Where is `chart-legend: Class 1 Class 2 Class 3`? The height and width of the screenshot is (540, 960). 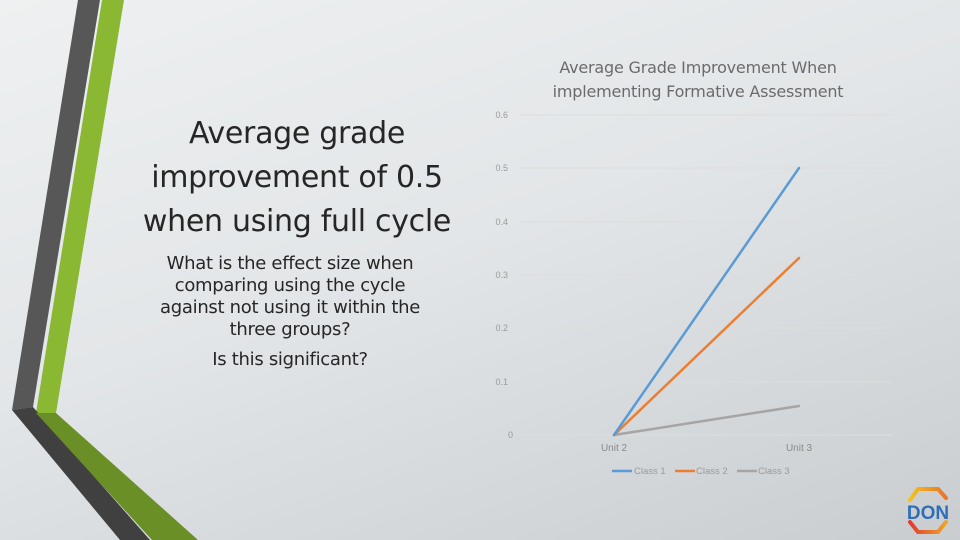 chart-legend: Class 1 Class 2 Class 3 is located at coordinates (701, 471).